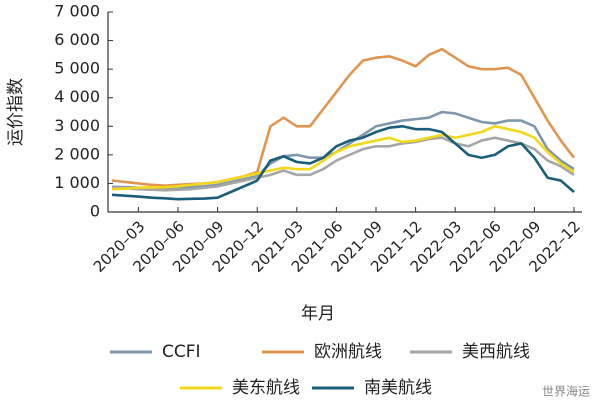 This screenshot has height=406, width=600. What do you see at coordinates (398, 388) in the screenshot?
I see `legend-label: 南美航线` at bounding box center [398, 388].